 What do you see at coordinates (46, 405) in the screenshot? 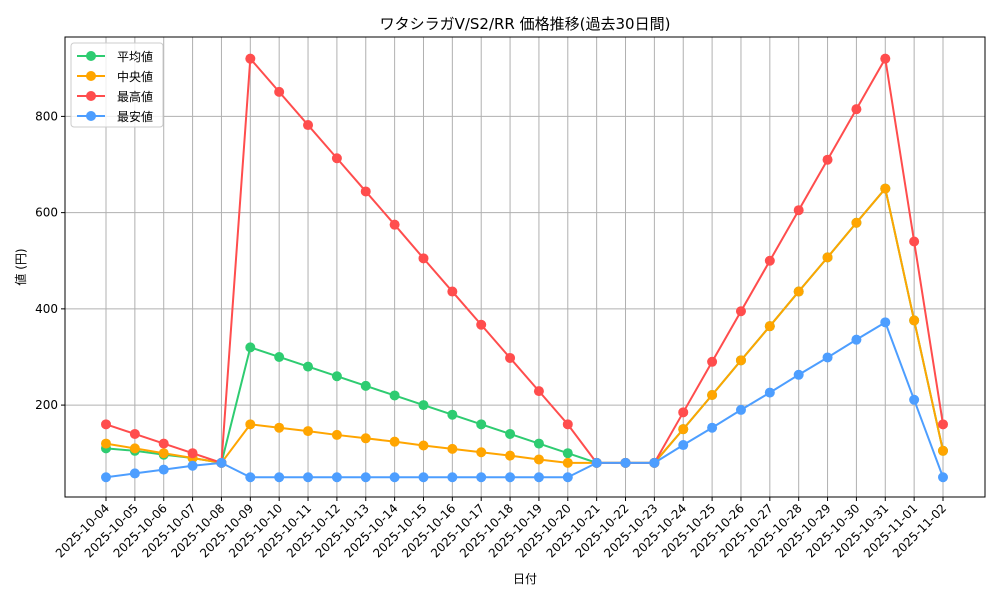
I see `y-tick-label: 200` at bounding box center [46, 405].